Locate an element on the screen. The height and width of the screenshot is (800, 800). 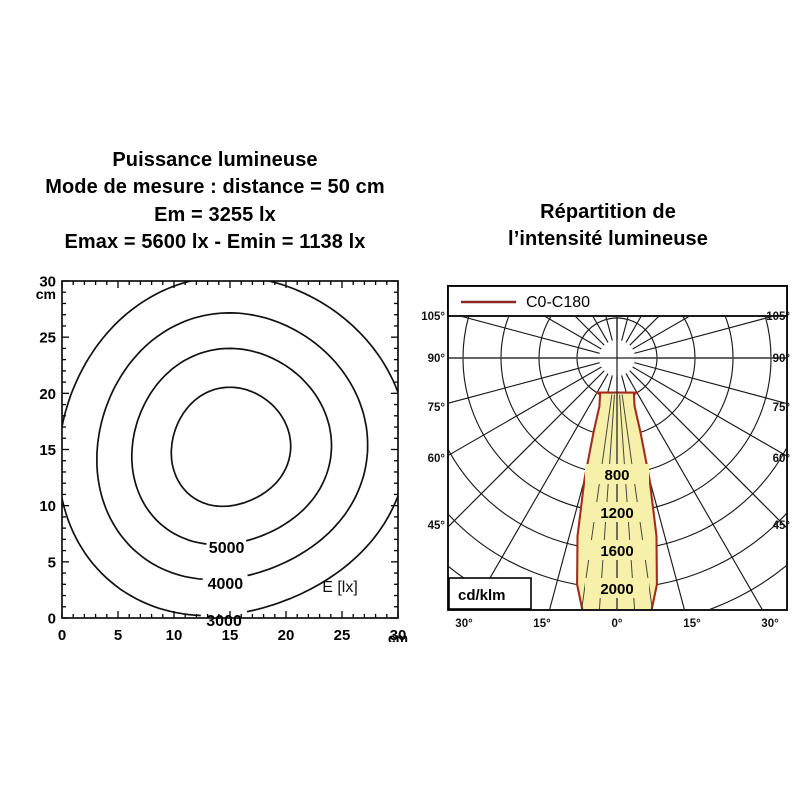
contour-quantity-label: E [lx] is located at coordinates (340, 587).